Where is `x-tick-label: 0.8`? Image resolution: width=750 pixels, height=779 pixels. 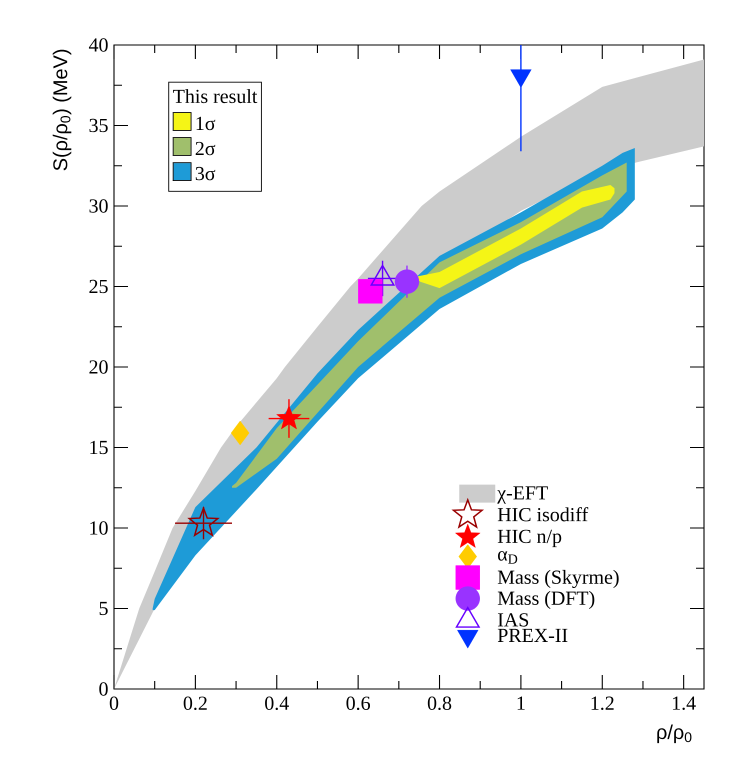 x-tick-label: 0.8 is located at coordinates (440, 703).